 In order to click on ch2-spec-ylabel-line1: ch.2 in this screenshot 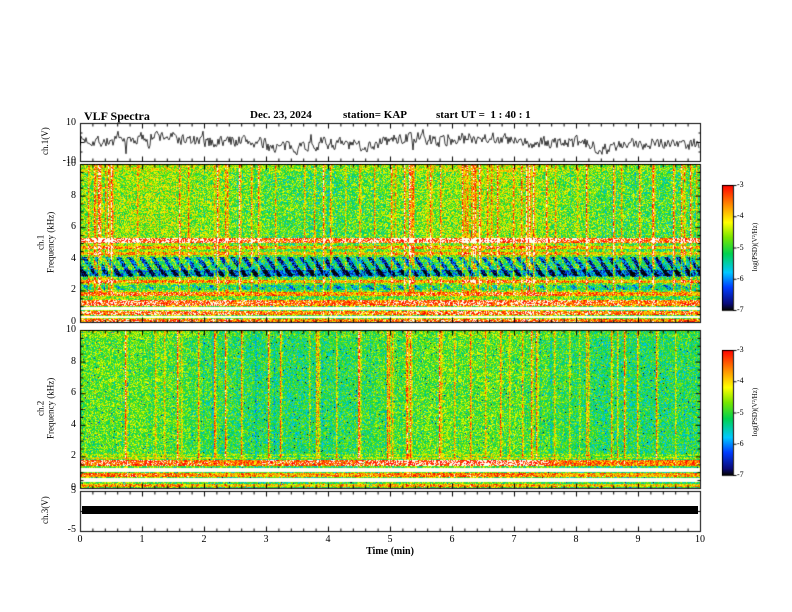, I will do `click(40, 408)`.